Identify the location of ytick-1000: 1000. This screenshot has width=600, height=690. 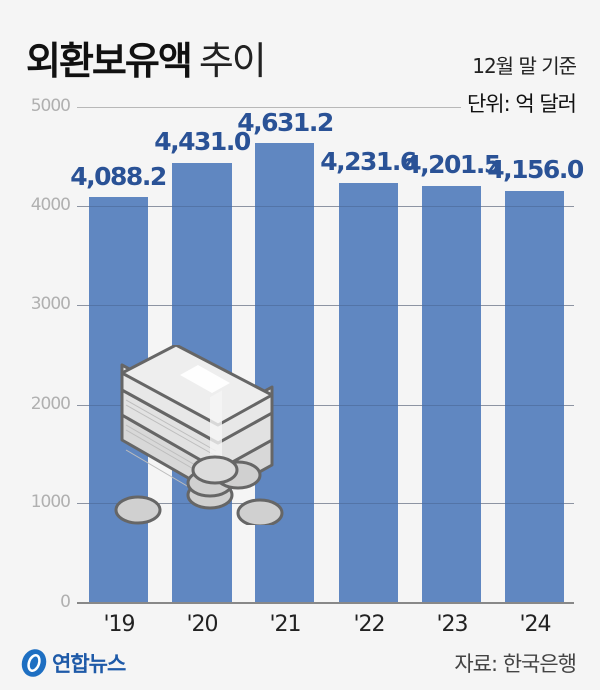
(50, 502).